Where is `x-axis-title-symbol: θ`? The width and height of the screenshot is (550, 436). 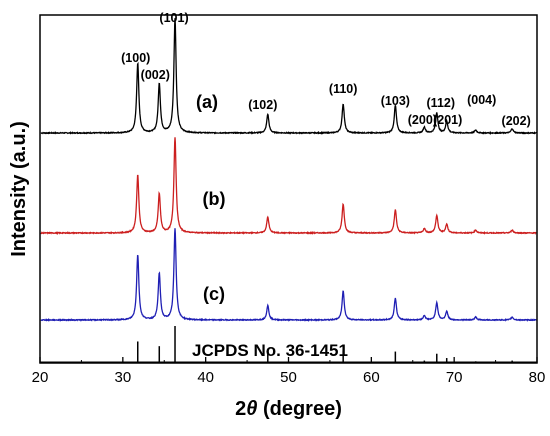
x-axis-title-symbol: θ is located at coordinates (251, 409).